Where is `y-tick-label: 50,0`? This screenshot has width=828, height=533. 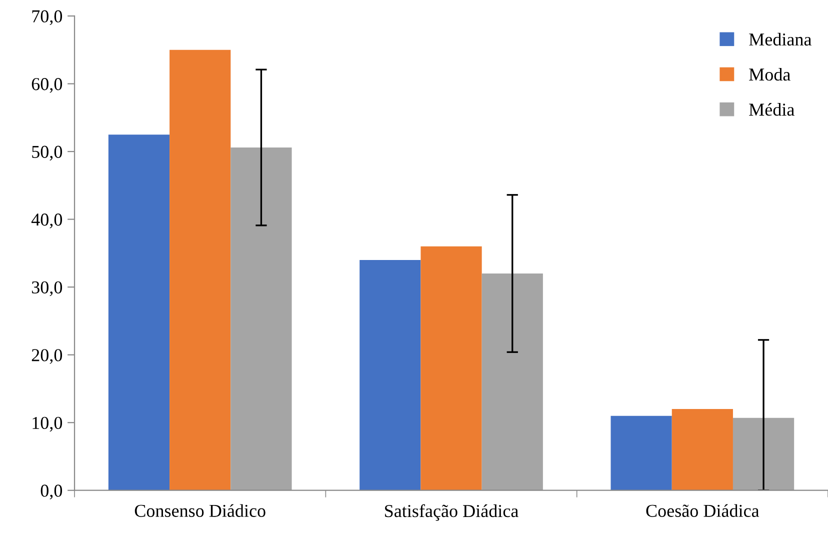
y-tick-label: 50,0 is located at coordinates (47, 153).